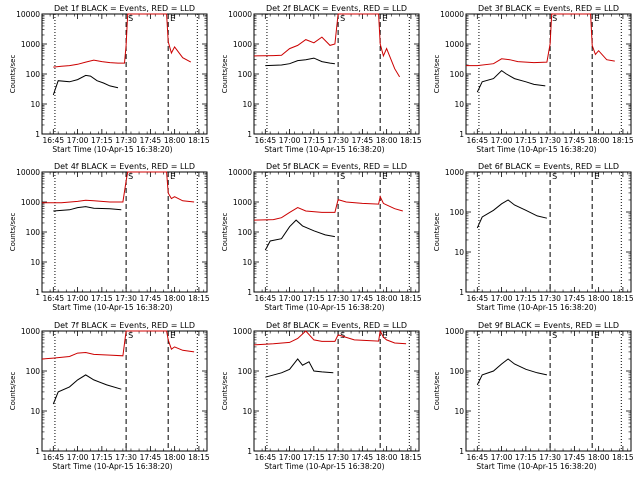 Image resolution: width=640 pixels, height=480 pixels. What do you see at coordinates (548, 325) in the screenshot?
I see `panel-title: Det 9f BLACK = Events, RED = LLD` at bounding box center [548, 325].